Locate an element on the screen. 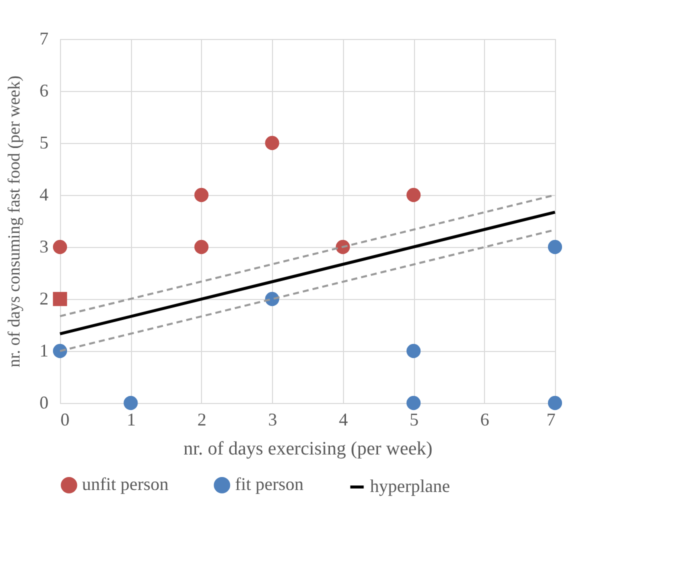 Image resolution: width=678 pixels, height=573 pixels. x-tick-label: 4 is located at coordinates (343, 420).